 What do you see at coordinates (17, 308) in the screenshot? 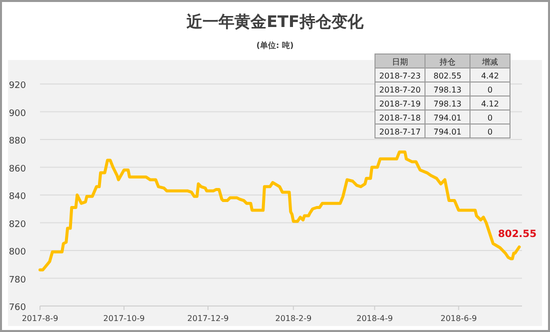
I see `y-tick-label: 760` at bounding box center [17, 308].